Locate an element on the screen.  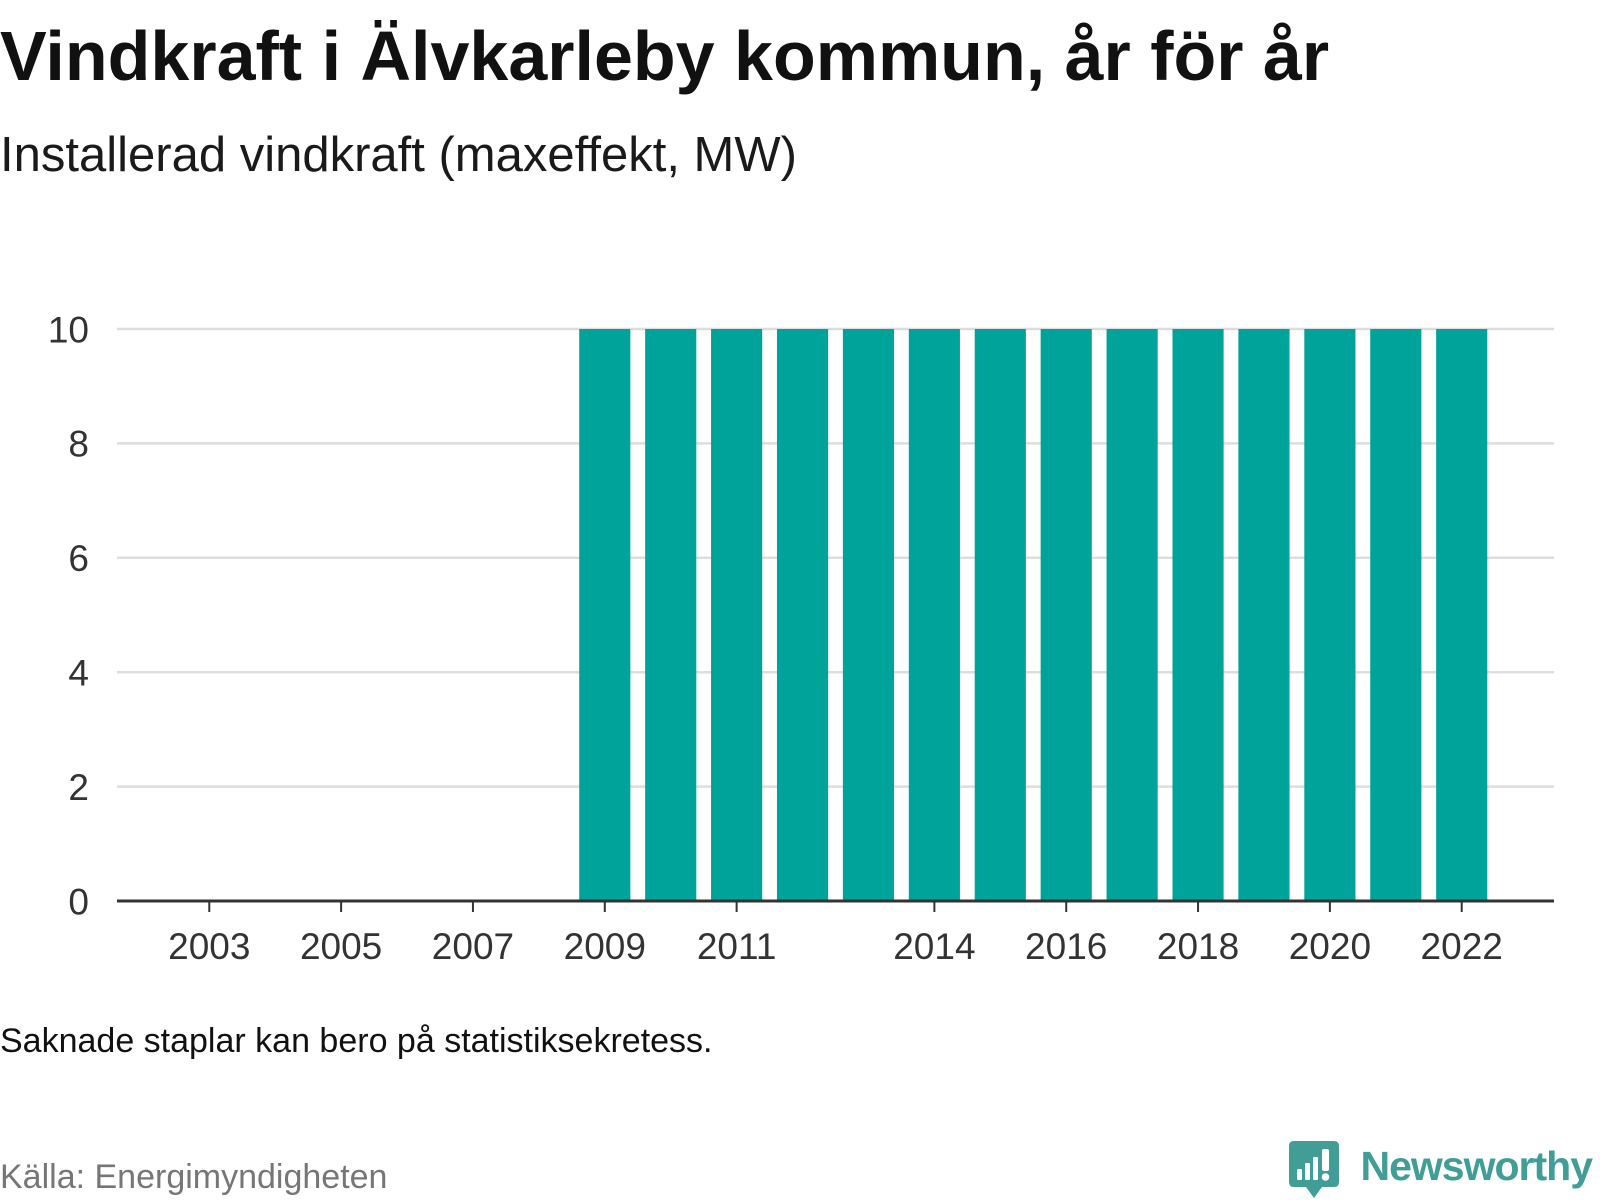
y-tick-label: 2 is located at coordinates (78, 787).